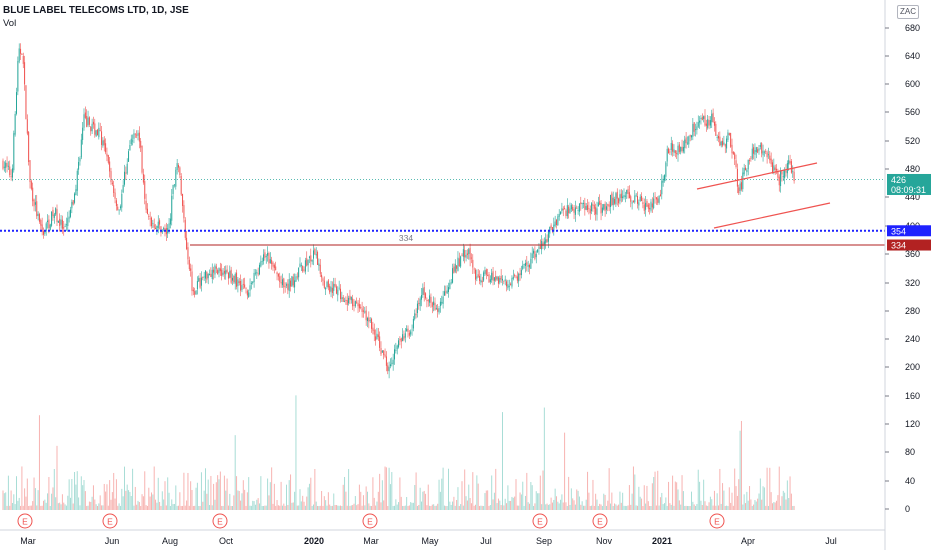 Image resolution: width=932 pixels, height=555 pixels. Describe the element at coordinates (912, 197) in the screenshot. I see `y-tick-label: 440` at that location.